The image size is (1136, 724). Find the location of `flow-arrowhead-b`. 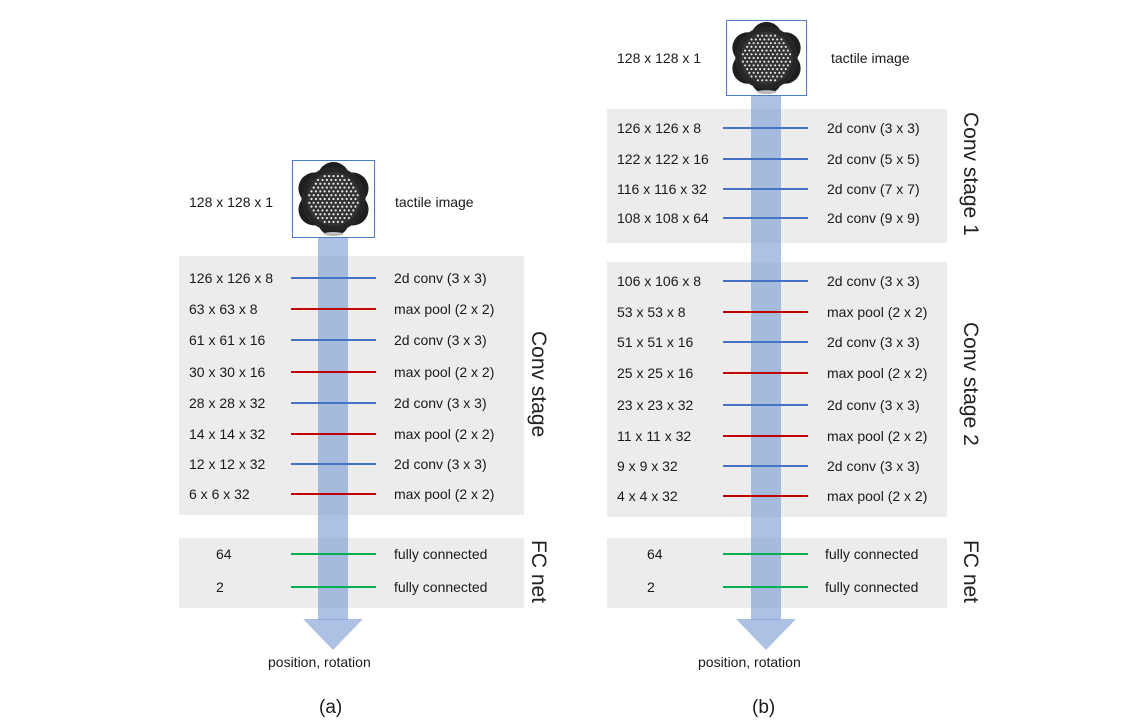

flow-arrowhead-b is located at coordinates (766, 634).